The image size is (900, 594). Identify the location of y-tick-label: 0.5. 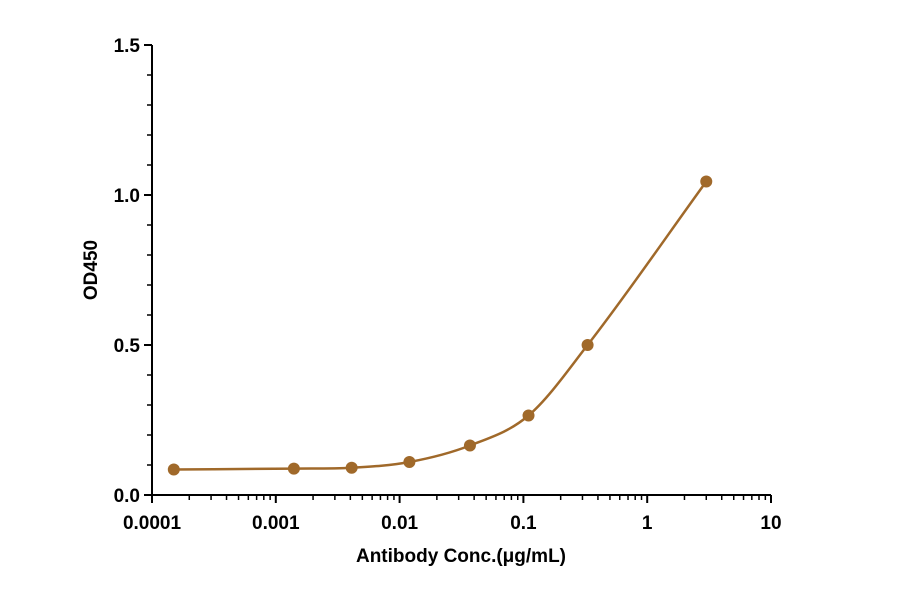
(127, 346).